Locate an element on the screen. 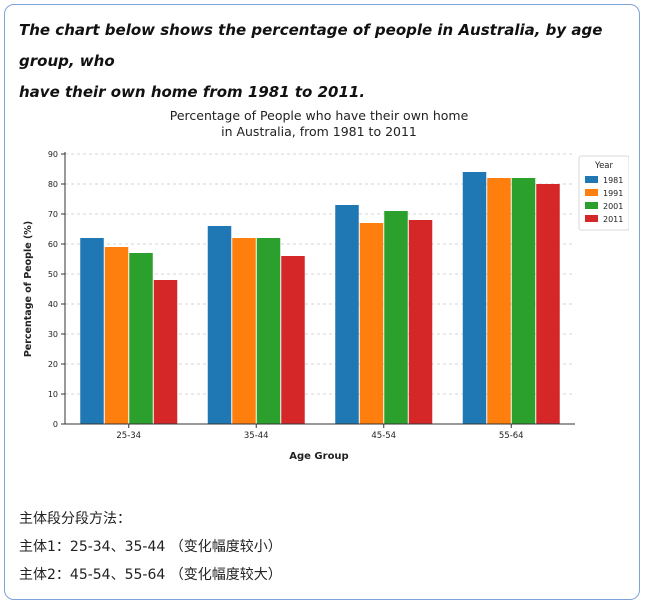  notes-item-2: 主体2：45-54、55-64 （变化幅度较大） is located at coordinates (150, 575).